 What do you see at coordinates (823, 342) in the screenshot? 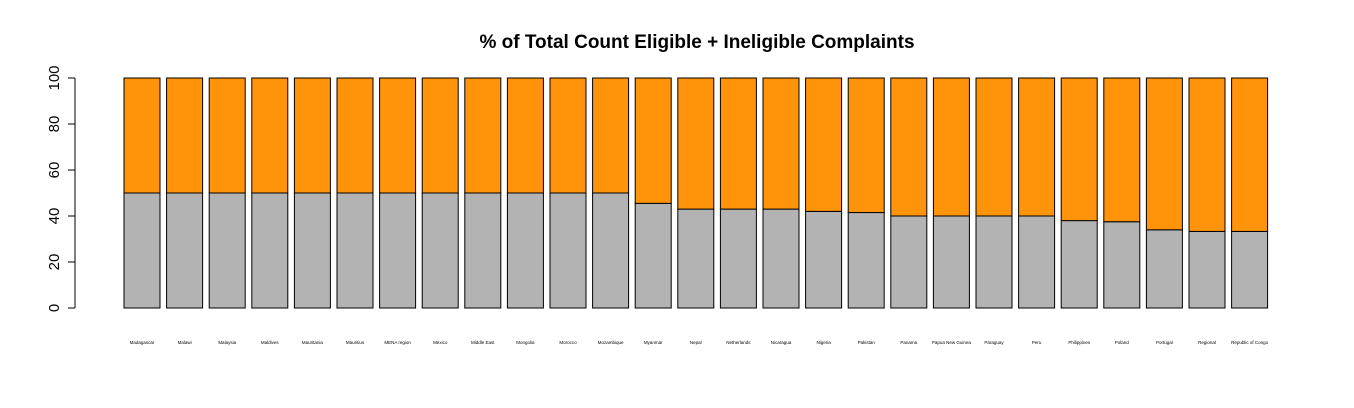
I see `x-tick-label: Nigeria` at bounding box center [823, 342].